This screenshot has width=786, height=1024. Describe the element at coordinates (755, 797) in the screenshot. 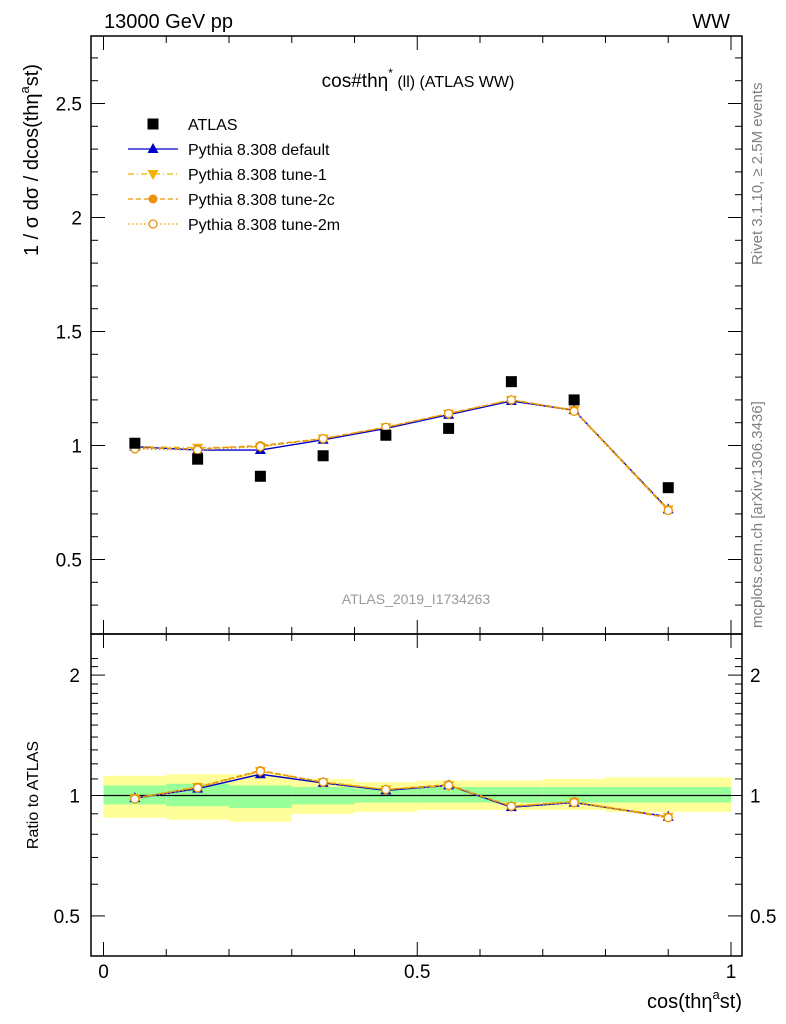

I see `ratio-y-tick-label-right: 1` at that location.